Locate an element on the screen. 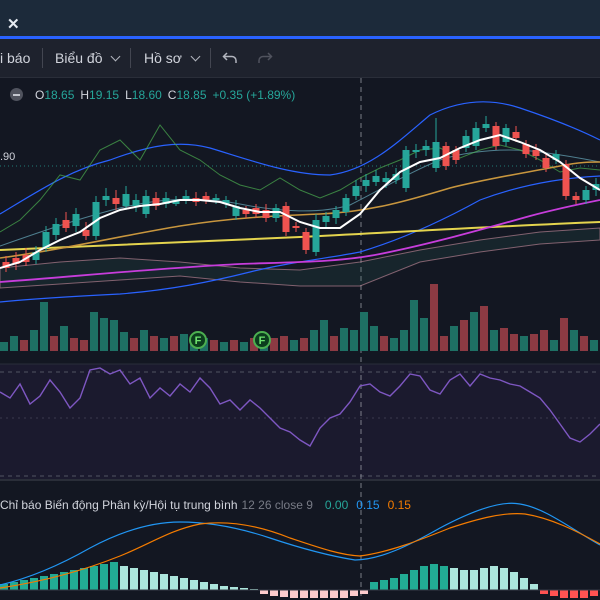 This screenshot has height=600, width=600. close-icon: ✕ is located at coordinates (13, 24).